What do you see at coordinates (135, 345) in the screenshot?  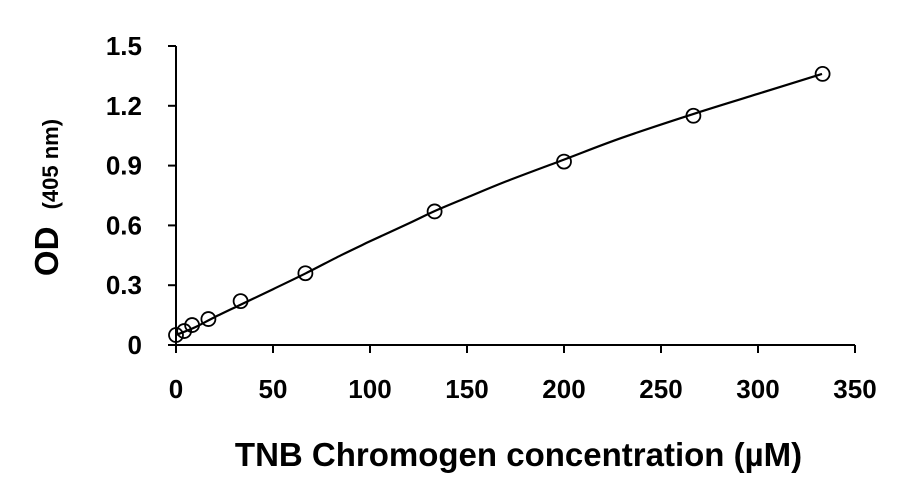 I see `y-tick-label: 0` at bounding box center [135, 345].